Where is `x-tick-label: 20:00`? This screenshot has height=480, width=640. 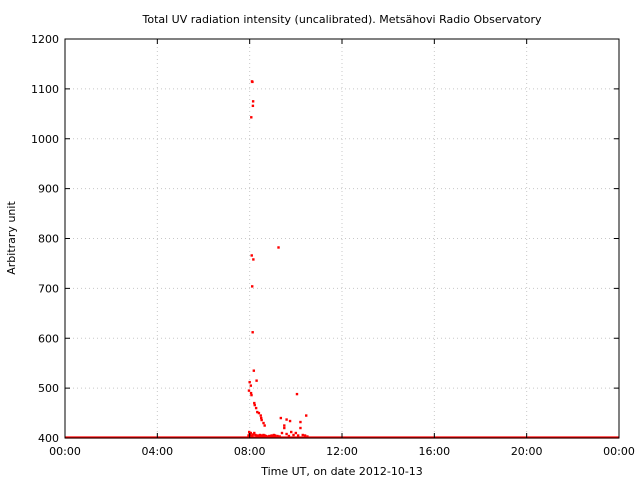 x-tick-label: 20:00 is located at coordinates (527, 451).